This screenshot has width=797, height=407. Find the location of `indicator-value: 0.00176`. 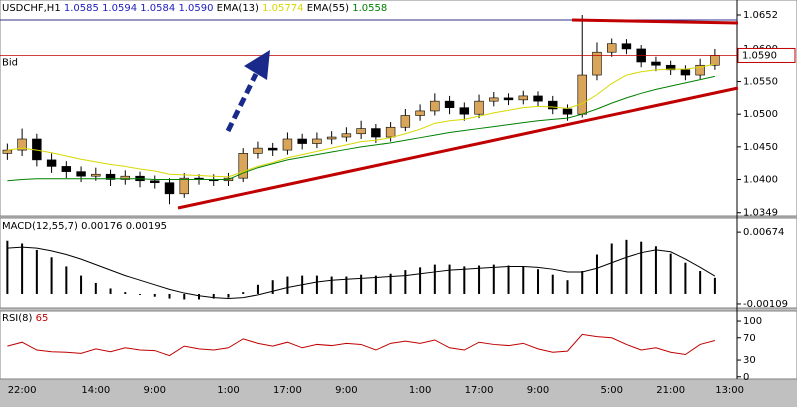

indicator-value: 0.00176 is located at coordinates (101, 226).